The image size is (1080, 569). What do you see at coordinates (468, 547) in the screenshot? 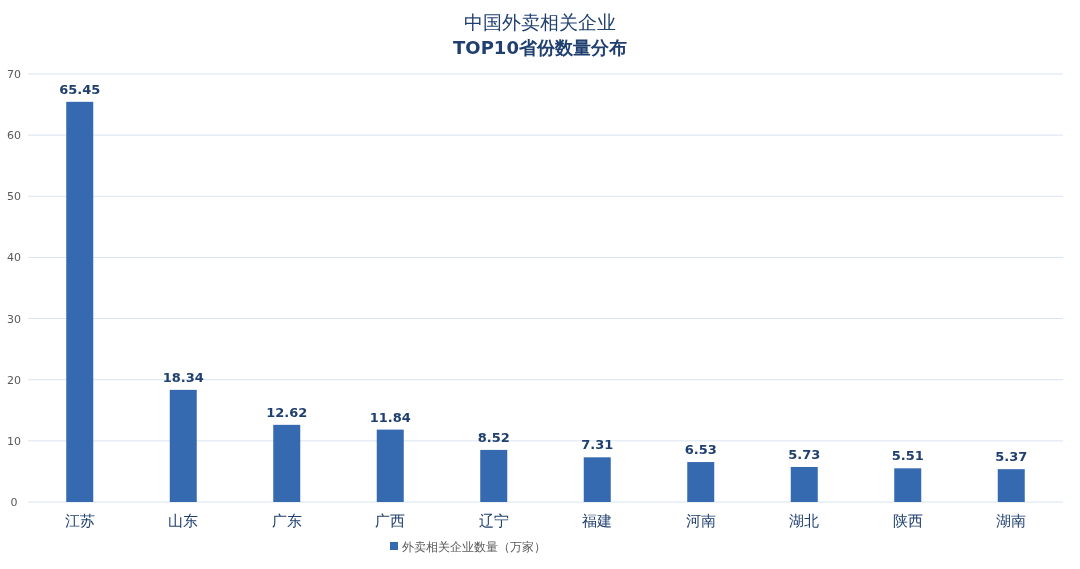
I see `legend: 外卖相关企业数量（万家）` at bounding box center [468, 547].